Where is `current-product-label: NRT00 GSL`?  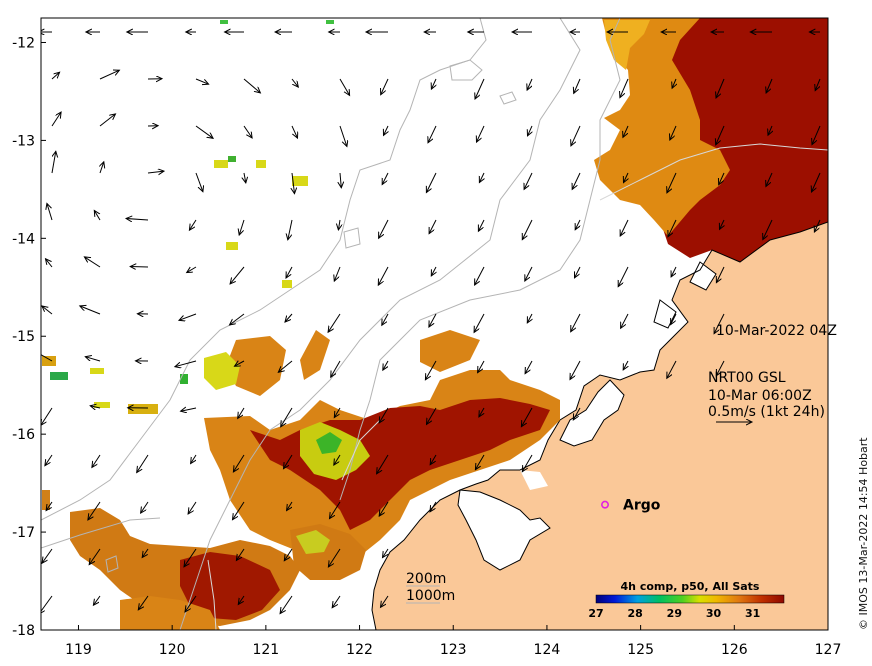
current-product-label: NRT00 GSL is located at coordinates (747, 378).